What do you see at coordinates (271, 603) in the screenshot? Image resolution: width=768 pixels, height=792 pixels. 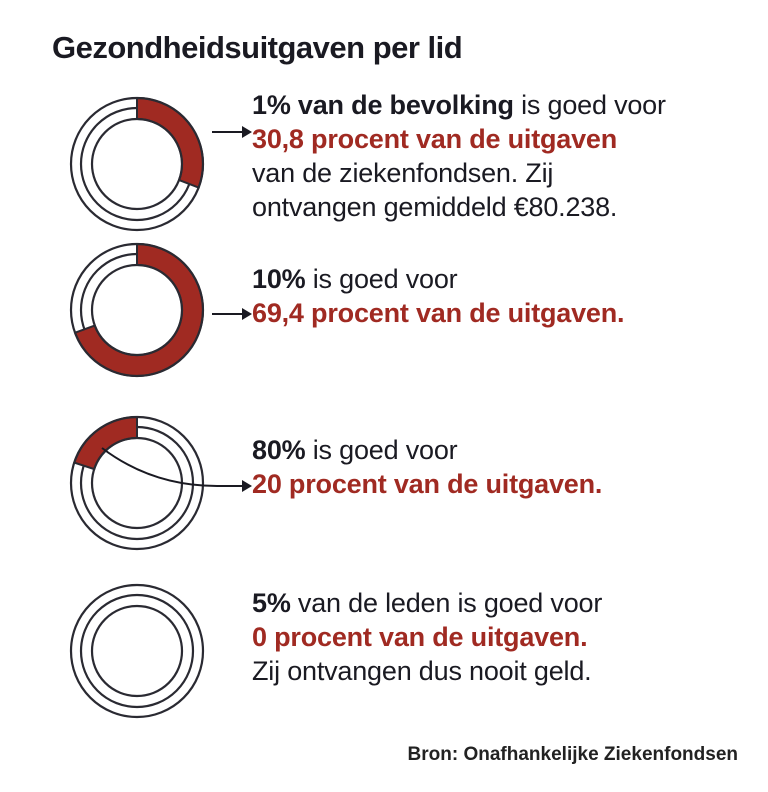 I see `item-4-lead-bold: 5%` at bounding box center [271, 603].